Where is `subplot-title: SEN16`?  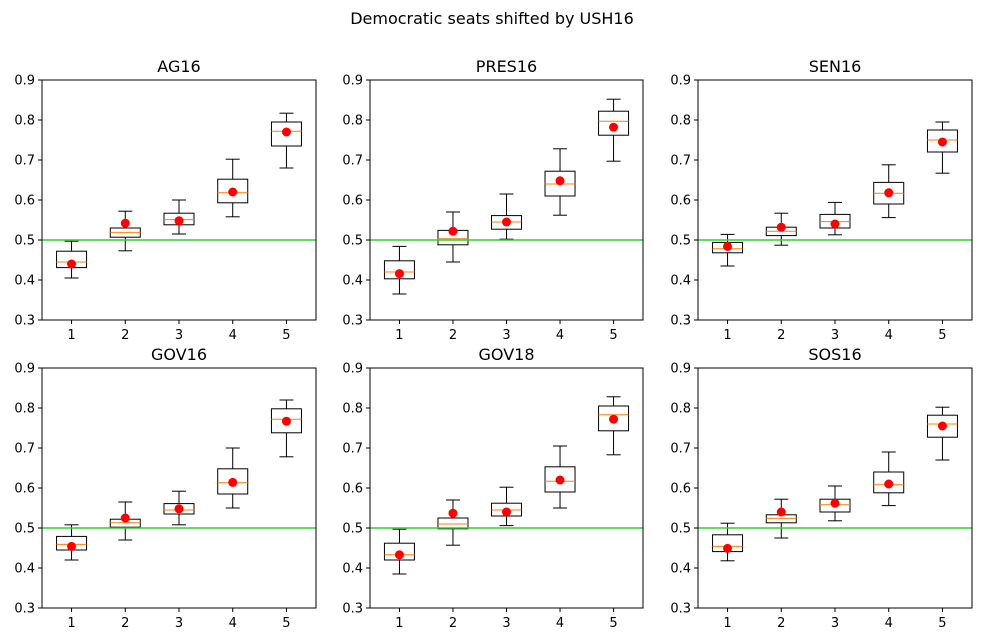 subplot-title: SEN16 is located at coordinates (835, 66).